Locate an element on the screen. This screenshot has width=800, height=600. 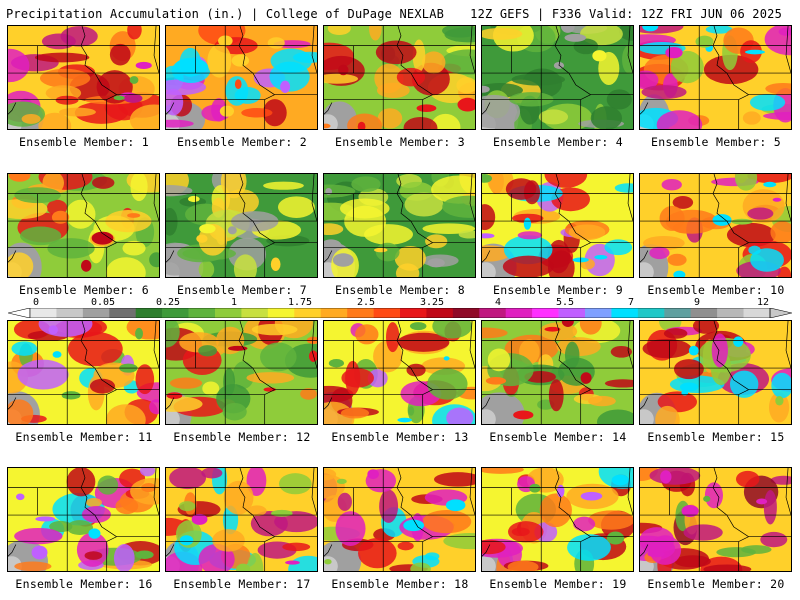
ensemble-member-label: Ensemble Member: 17 is located at coordinates (242, 584).